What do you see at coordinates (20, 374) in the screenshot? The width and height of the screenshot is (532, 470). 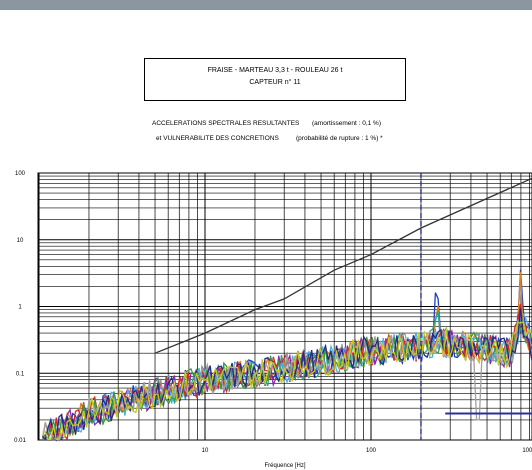 I see `y-tick-label: 0.1` at bounding box center [20, 374].